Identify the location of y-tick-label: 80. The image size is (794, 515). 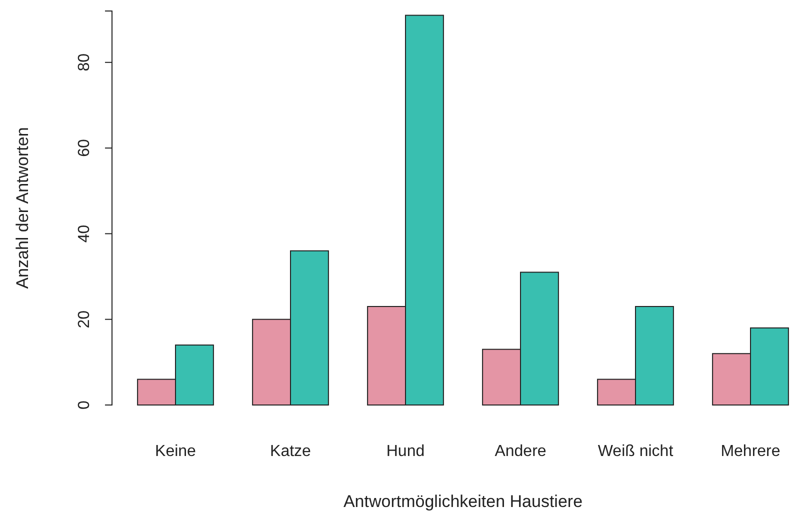
(84, 62).